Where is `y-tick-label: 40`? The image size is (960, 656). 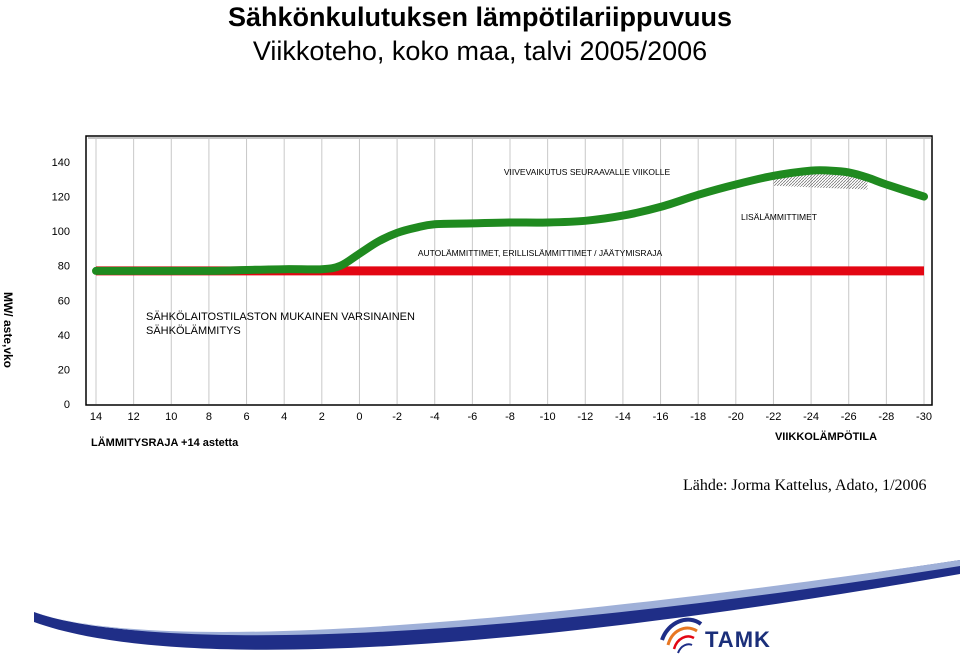 y-tick-label: 40 is located at coordinates (64, 336).